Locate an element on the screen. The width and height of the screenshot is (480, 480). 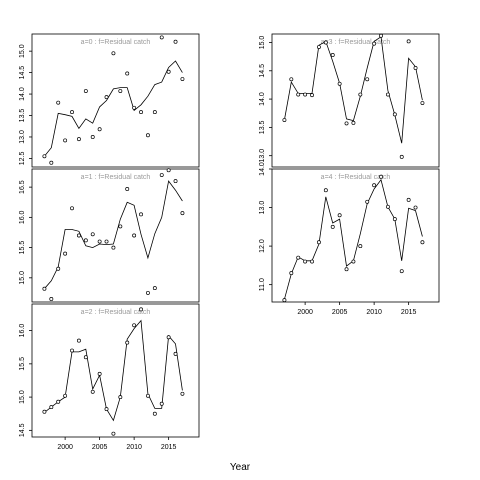
x-tick-label: 2005 is located at coordinates (100, 447).